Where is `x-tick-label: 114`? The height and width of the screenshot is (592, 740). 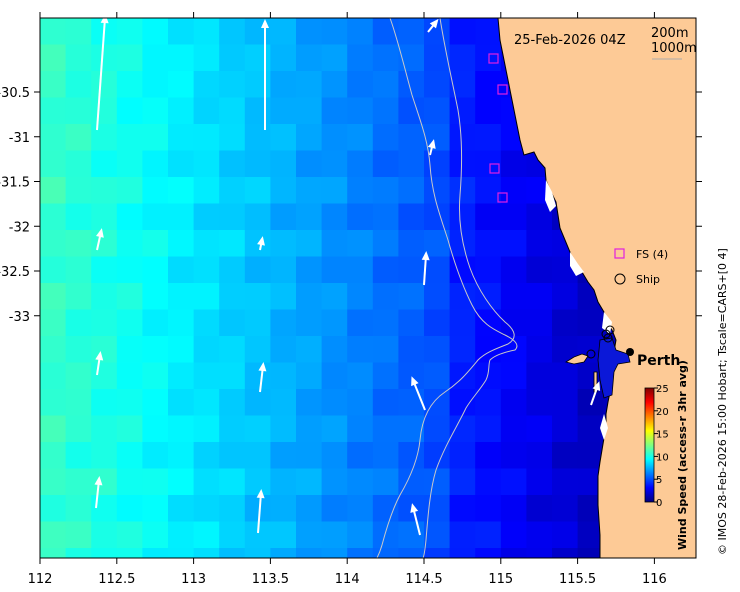
x-tick-label: 114 is located at coordinates (347, 579).